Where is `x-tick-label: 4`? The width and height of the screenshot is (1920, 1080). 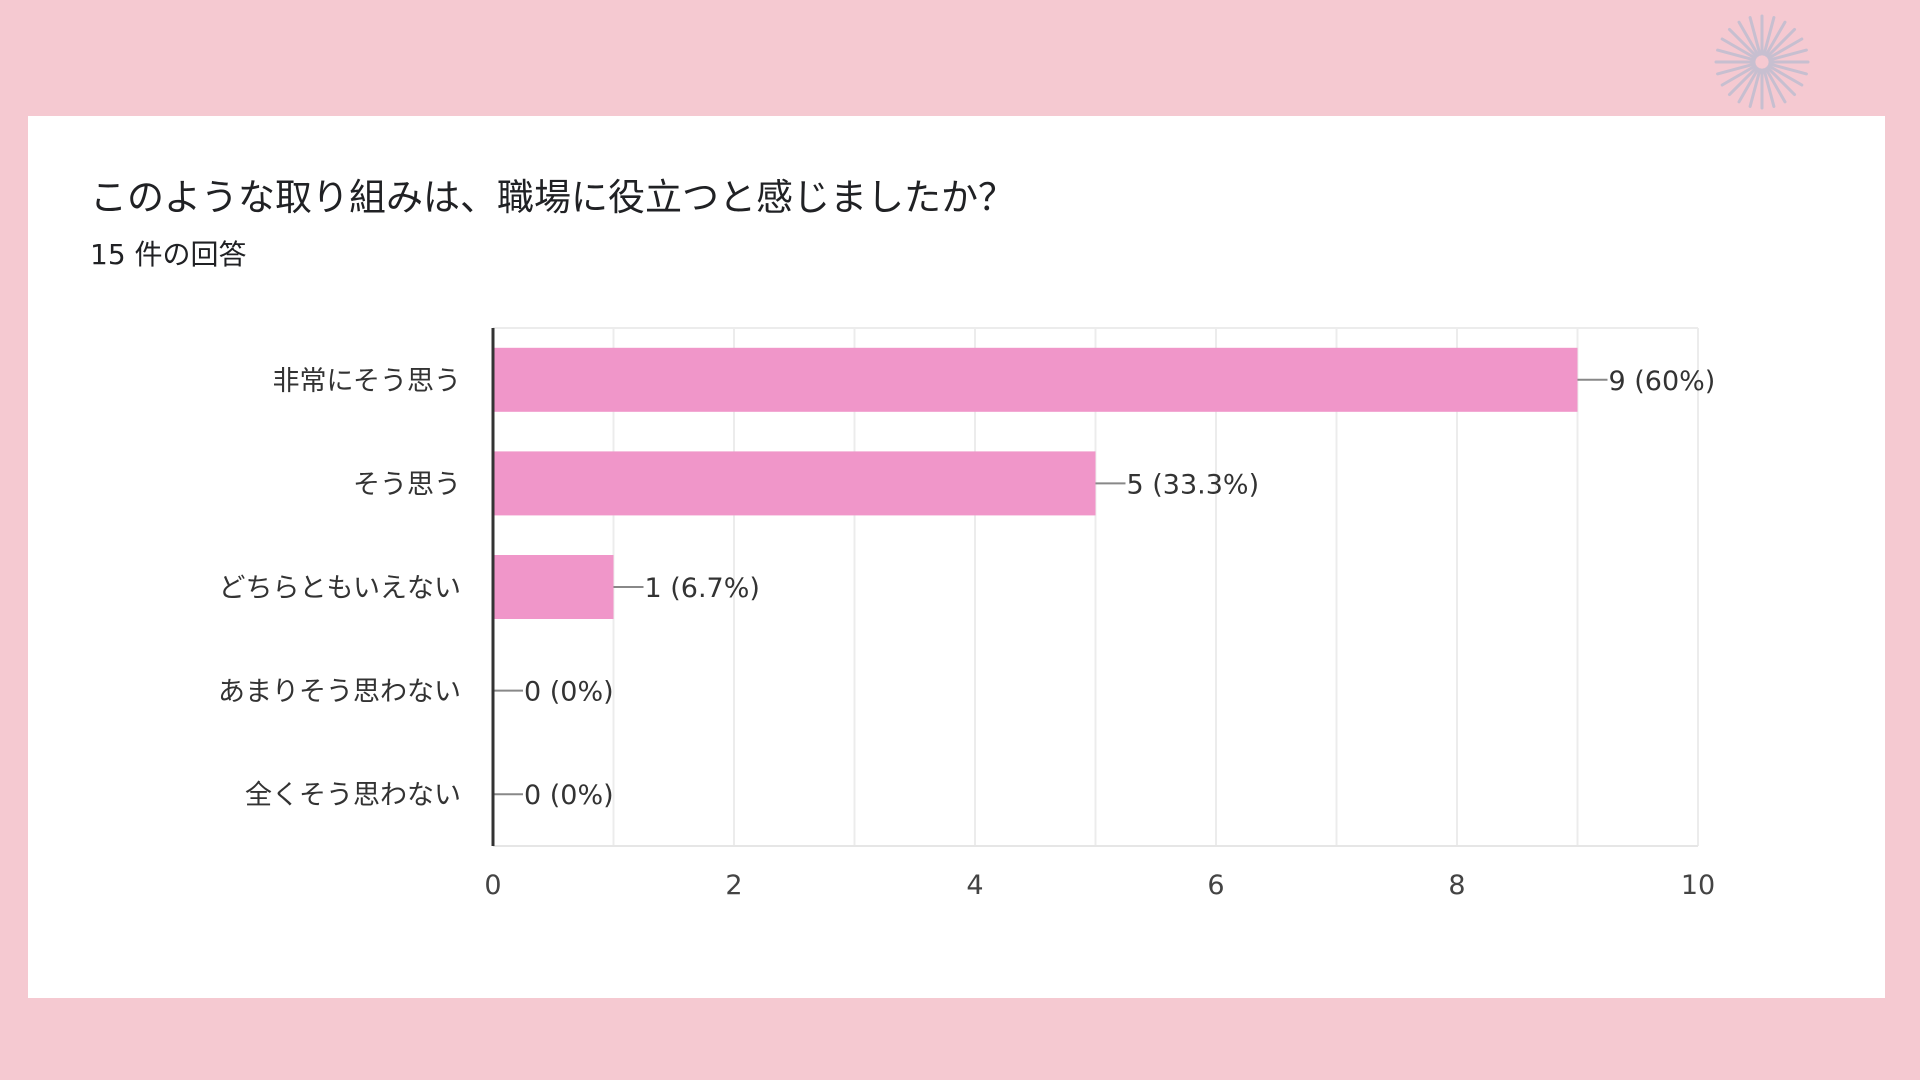 x-tick-label: 4 is located at coordinates (974, 885).